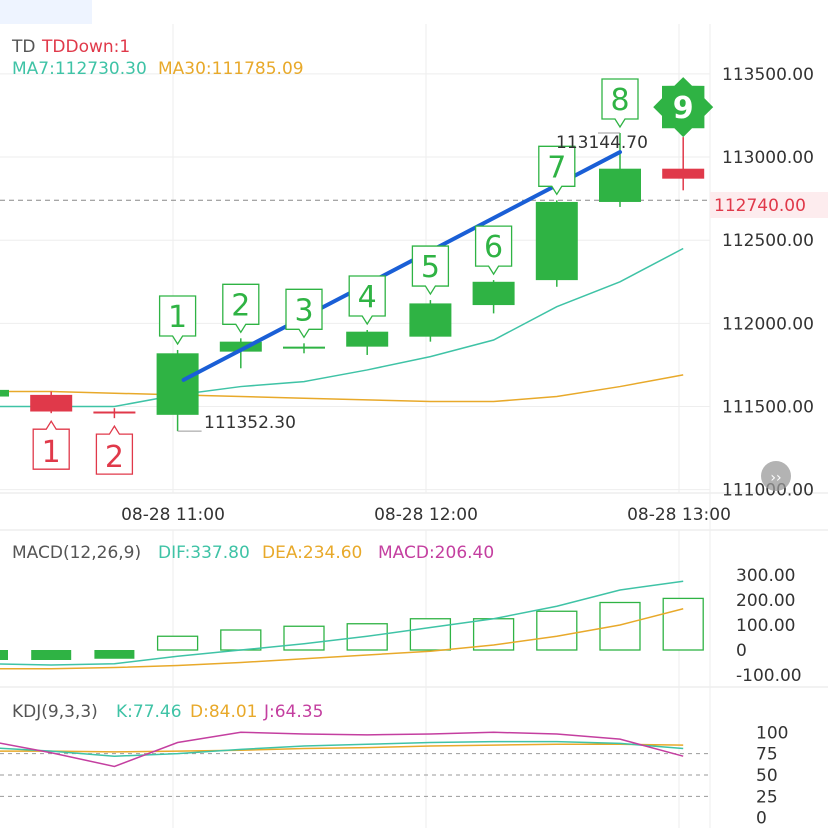 Image resolution: width=828 pixels, height=828 pixels. What do you see at coordinates (765, 626) in the screenshot?
I see `macd-y-tick-label: 100.00` at bounding box center [765, 626].